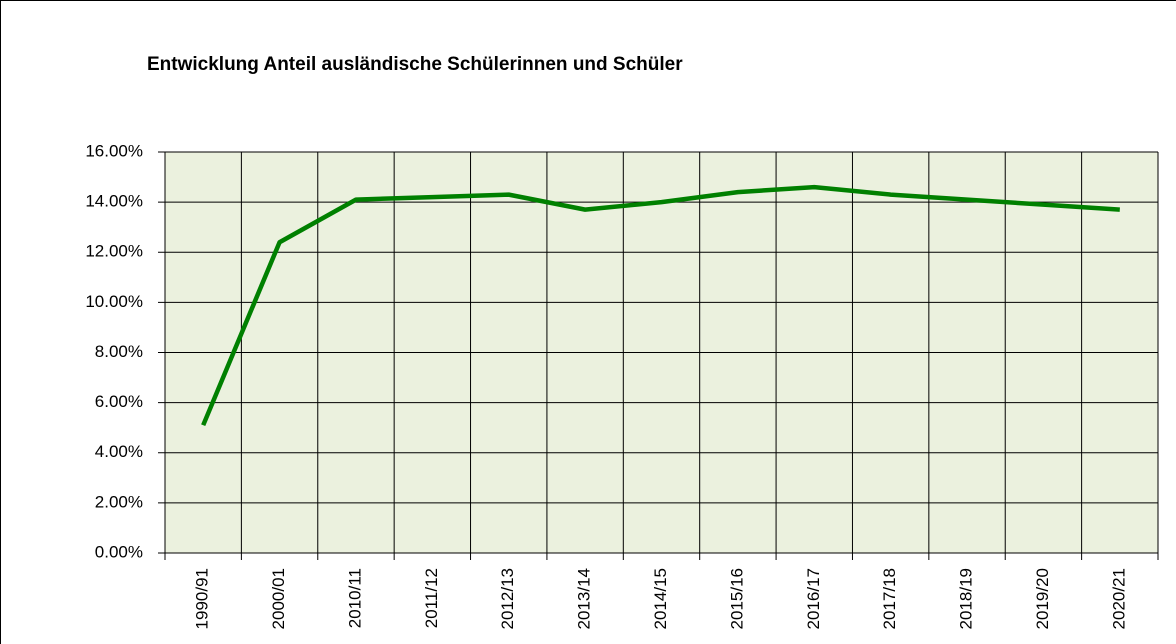  Describe the element at coordinates (202, 598) in the screenshot. I see `x-tick-label: 1990/91` at that location.